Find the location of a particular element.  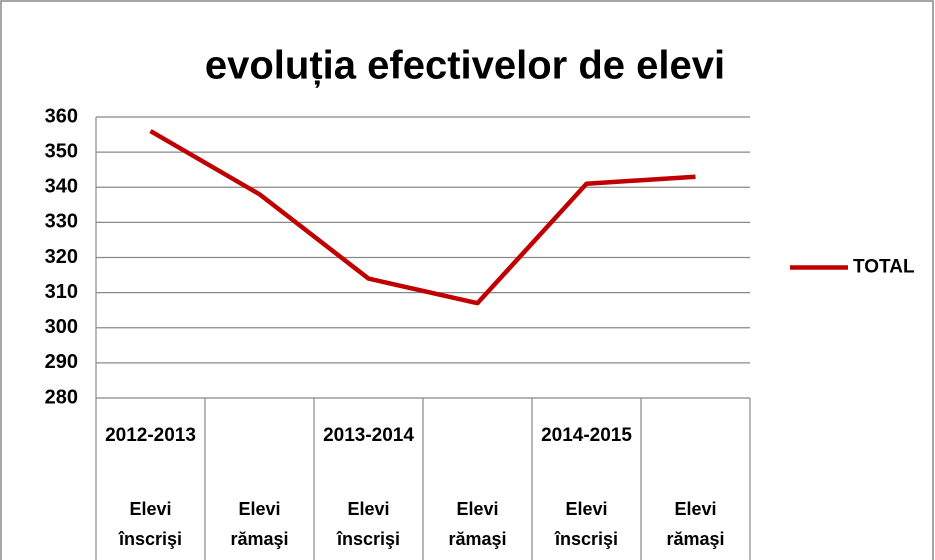

y-tick-label: 360 is located at coordinates (61, 116).